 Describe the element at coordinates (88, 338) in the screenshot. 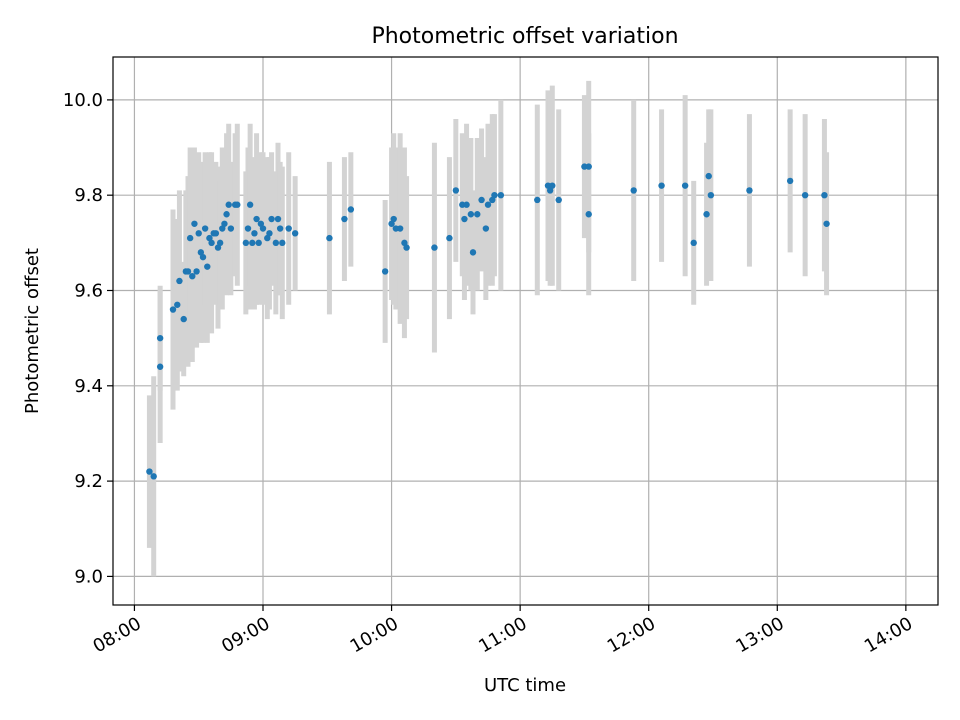

I see `y-axis-ticks: 9.0 9.2 9.4 9.6 9.8 10.0` at that location.